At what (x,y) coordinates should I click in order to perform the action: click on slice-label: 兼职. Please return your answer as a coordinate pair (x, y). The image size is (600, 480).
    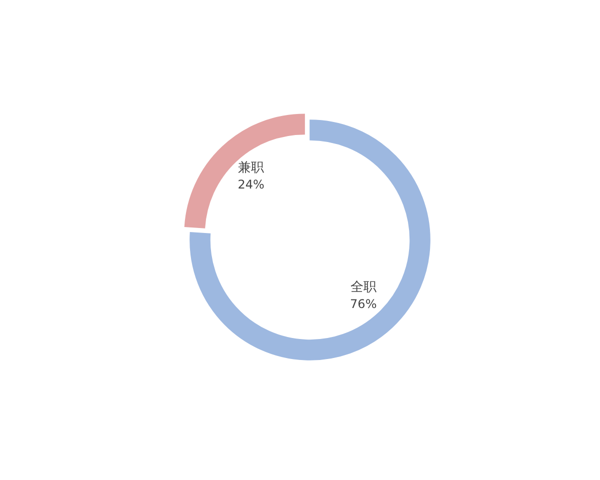
    Looking at the image, I should click on (251, 168).